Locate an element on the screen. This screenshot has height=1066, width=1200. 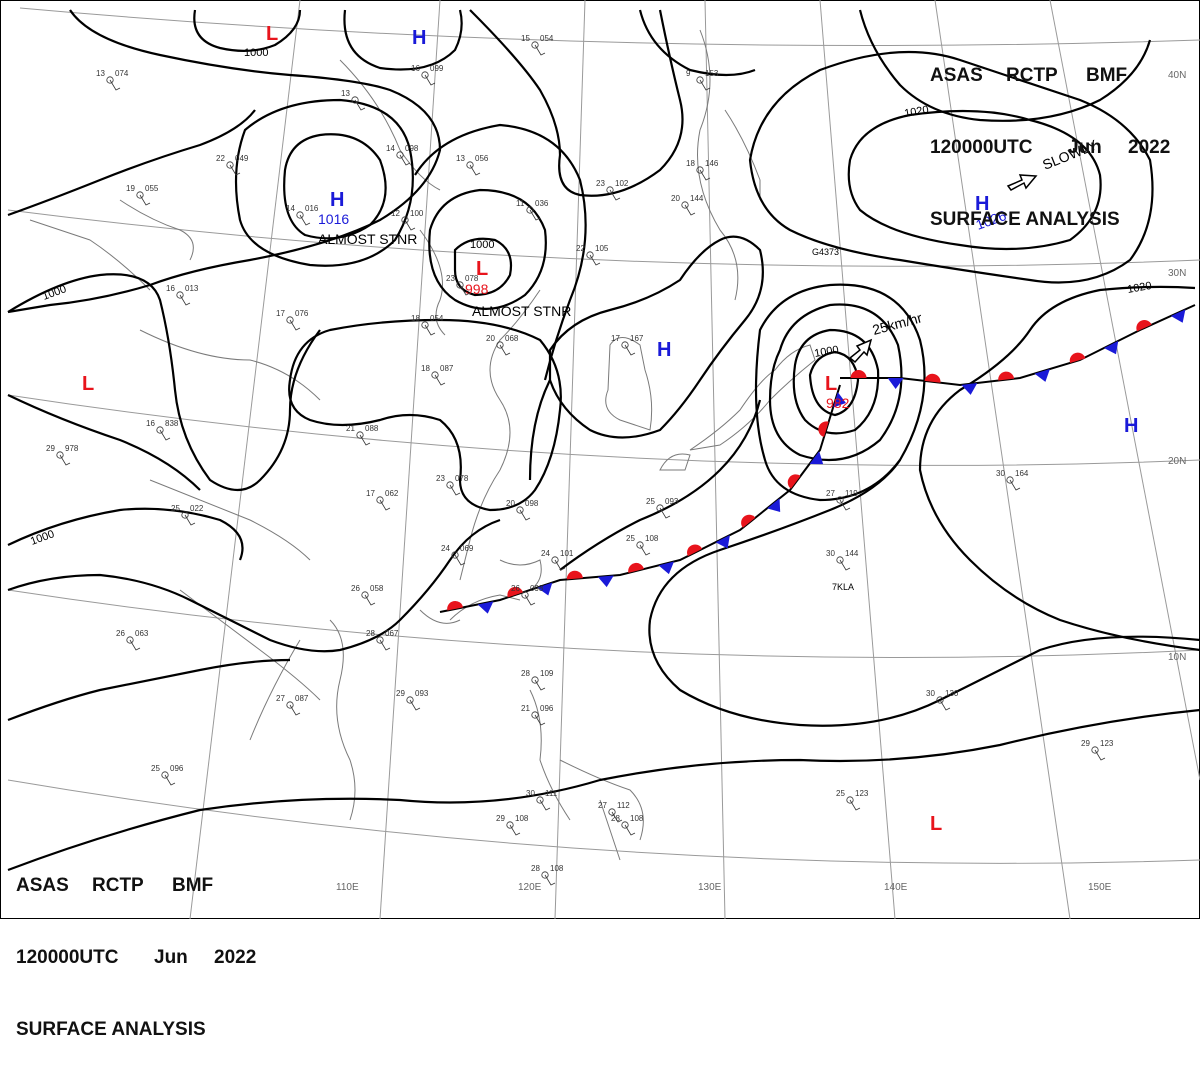
station-plot: 17 076 is located at coordinates (292, 320).